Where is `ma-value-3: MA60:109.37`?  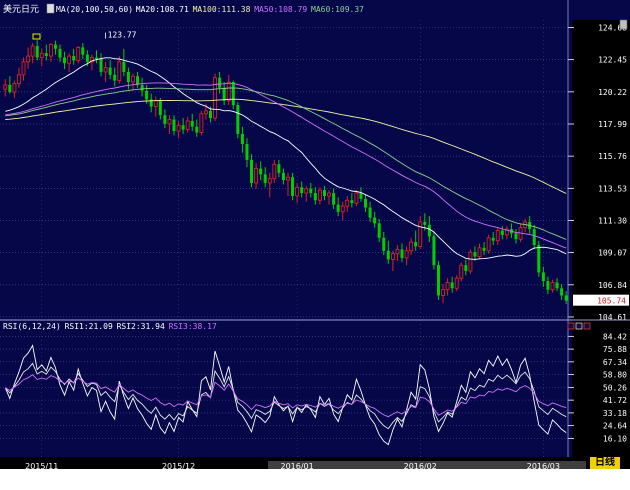
ma-value-3: MA60:109.37 is located at coordinates (337, 9).